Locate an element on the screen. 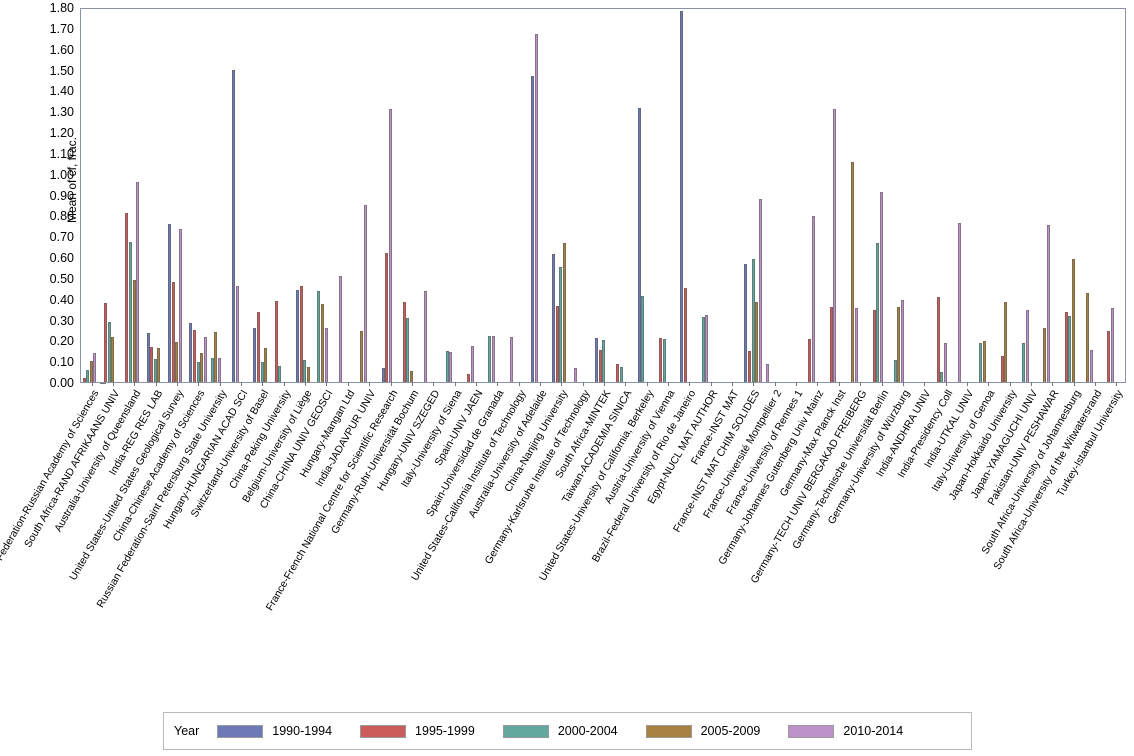  legend-item: 2010-2014 is located at coordinates (845, 731).